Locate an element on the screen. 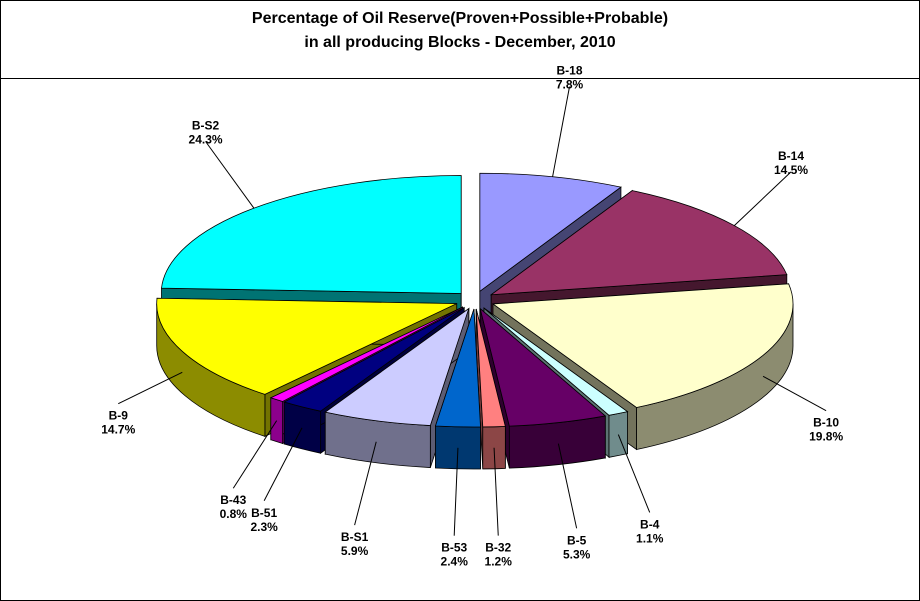  slice-value-b-51: 2.3% is located at coordinates (264, 527).